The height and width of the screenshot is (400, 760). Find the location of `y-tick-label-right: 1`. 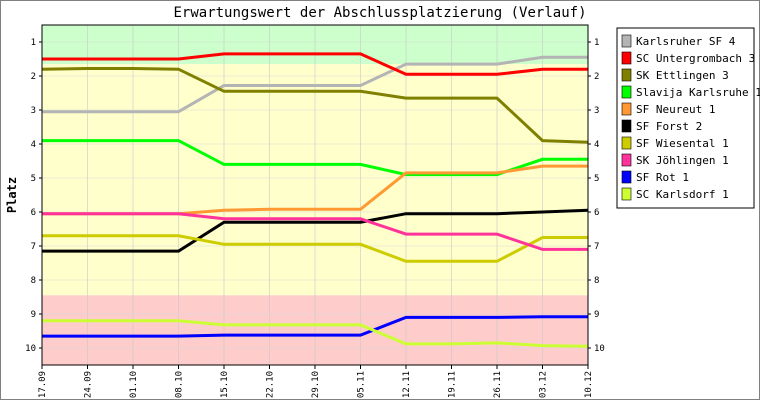

y-tick-label-right: 1 is located at coordinates (596, 43).